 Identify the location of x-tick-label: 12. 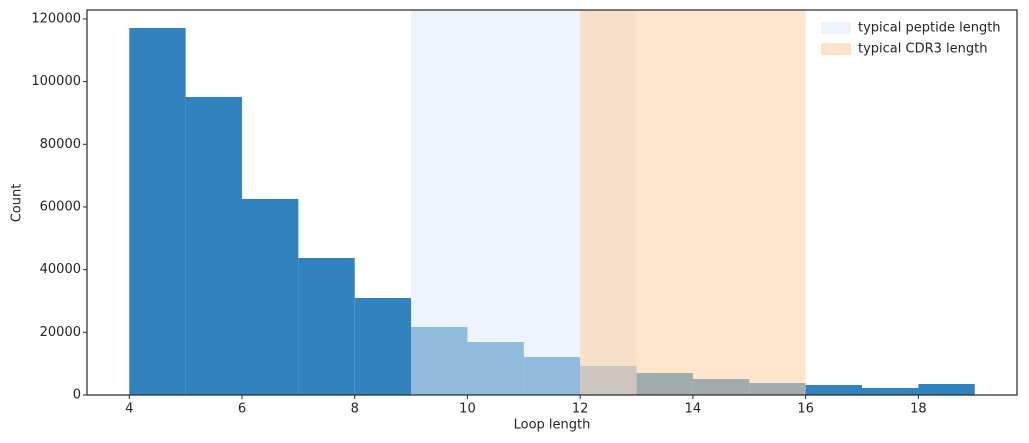
(580, 409).